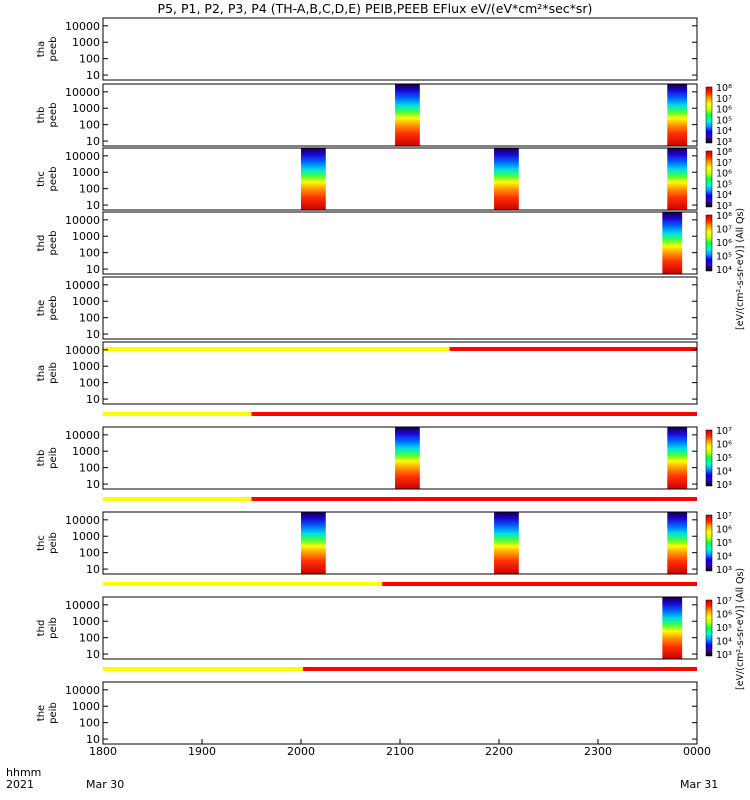  What do you see at coordinates (400, 243) in the screenshot?
I see `thd-peeb-frame` at bounding box center [400, 243].